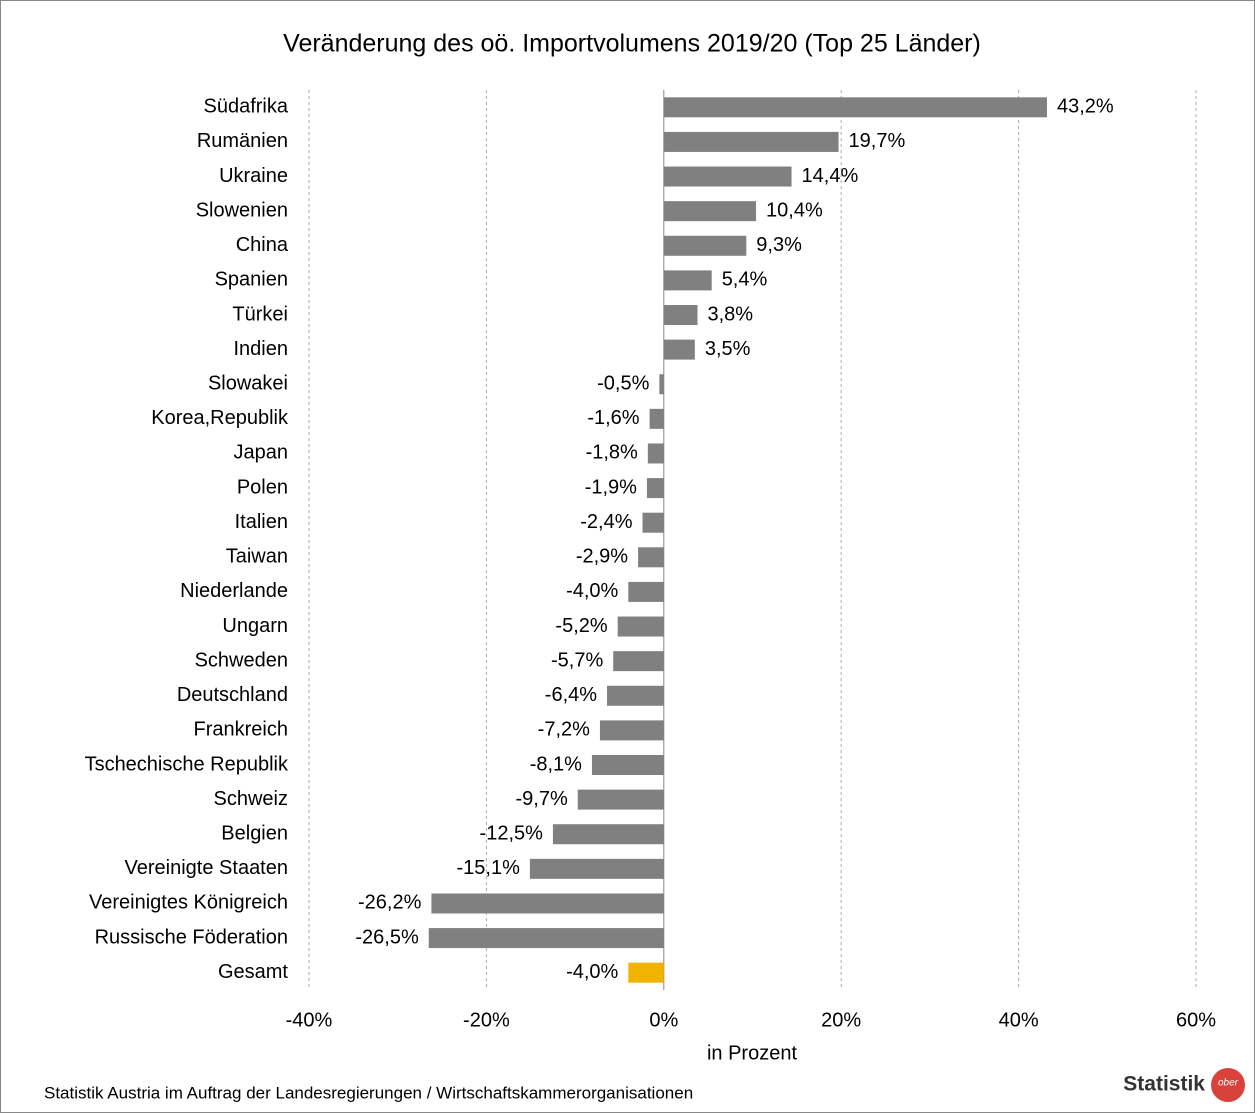  What do you see at coordinates (542, 799) in the screenshot?
I see `value-label: -9,7%` at bounding box center [542, 799].